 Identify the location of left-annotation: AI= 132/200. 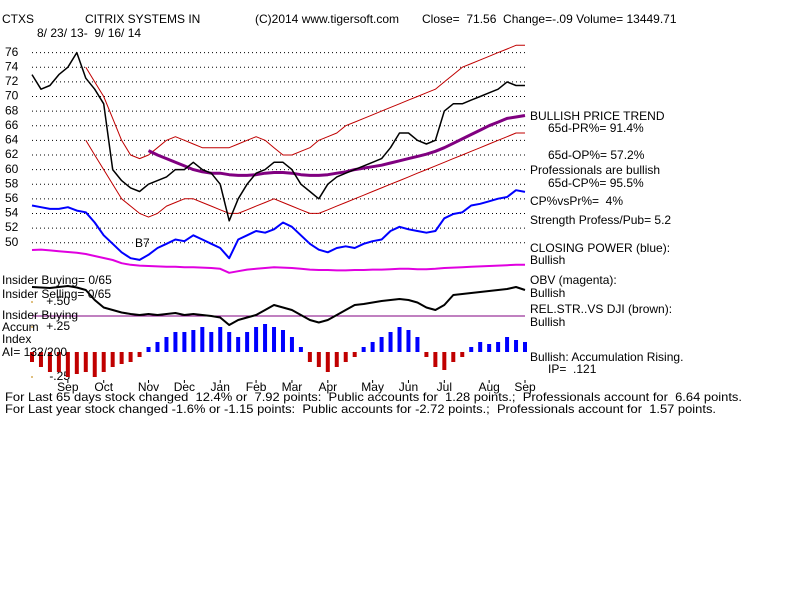
(34, 352).